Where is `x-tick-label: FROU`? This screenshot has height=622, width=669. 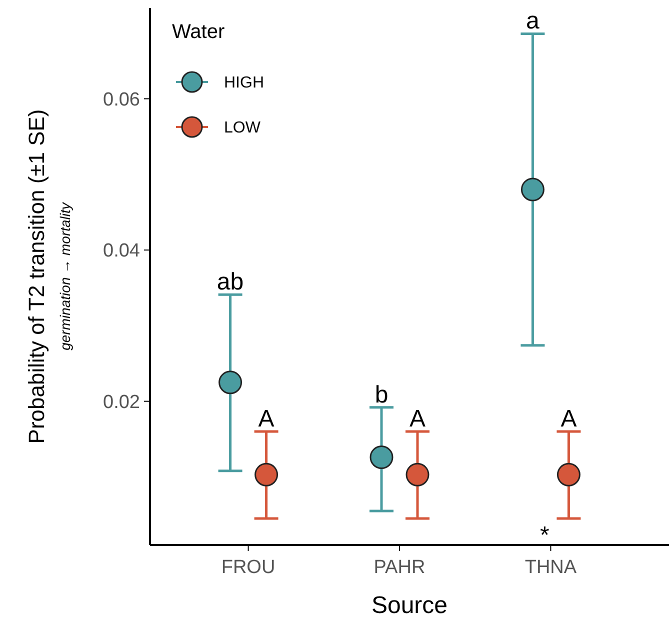
x-tick-label: FROU is located at coordinates (248, 567).